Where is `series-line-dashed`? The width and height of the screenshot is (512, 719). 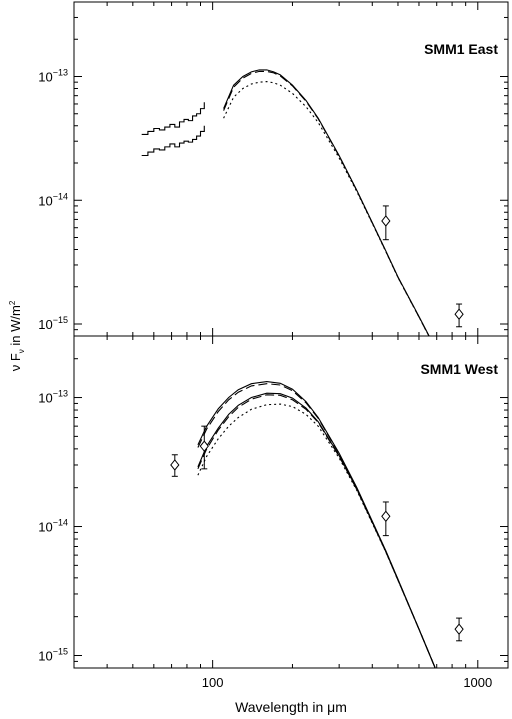 series-line-dashed is located at coordinates (326, 203).